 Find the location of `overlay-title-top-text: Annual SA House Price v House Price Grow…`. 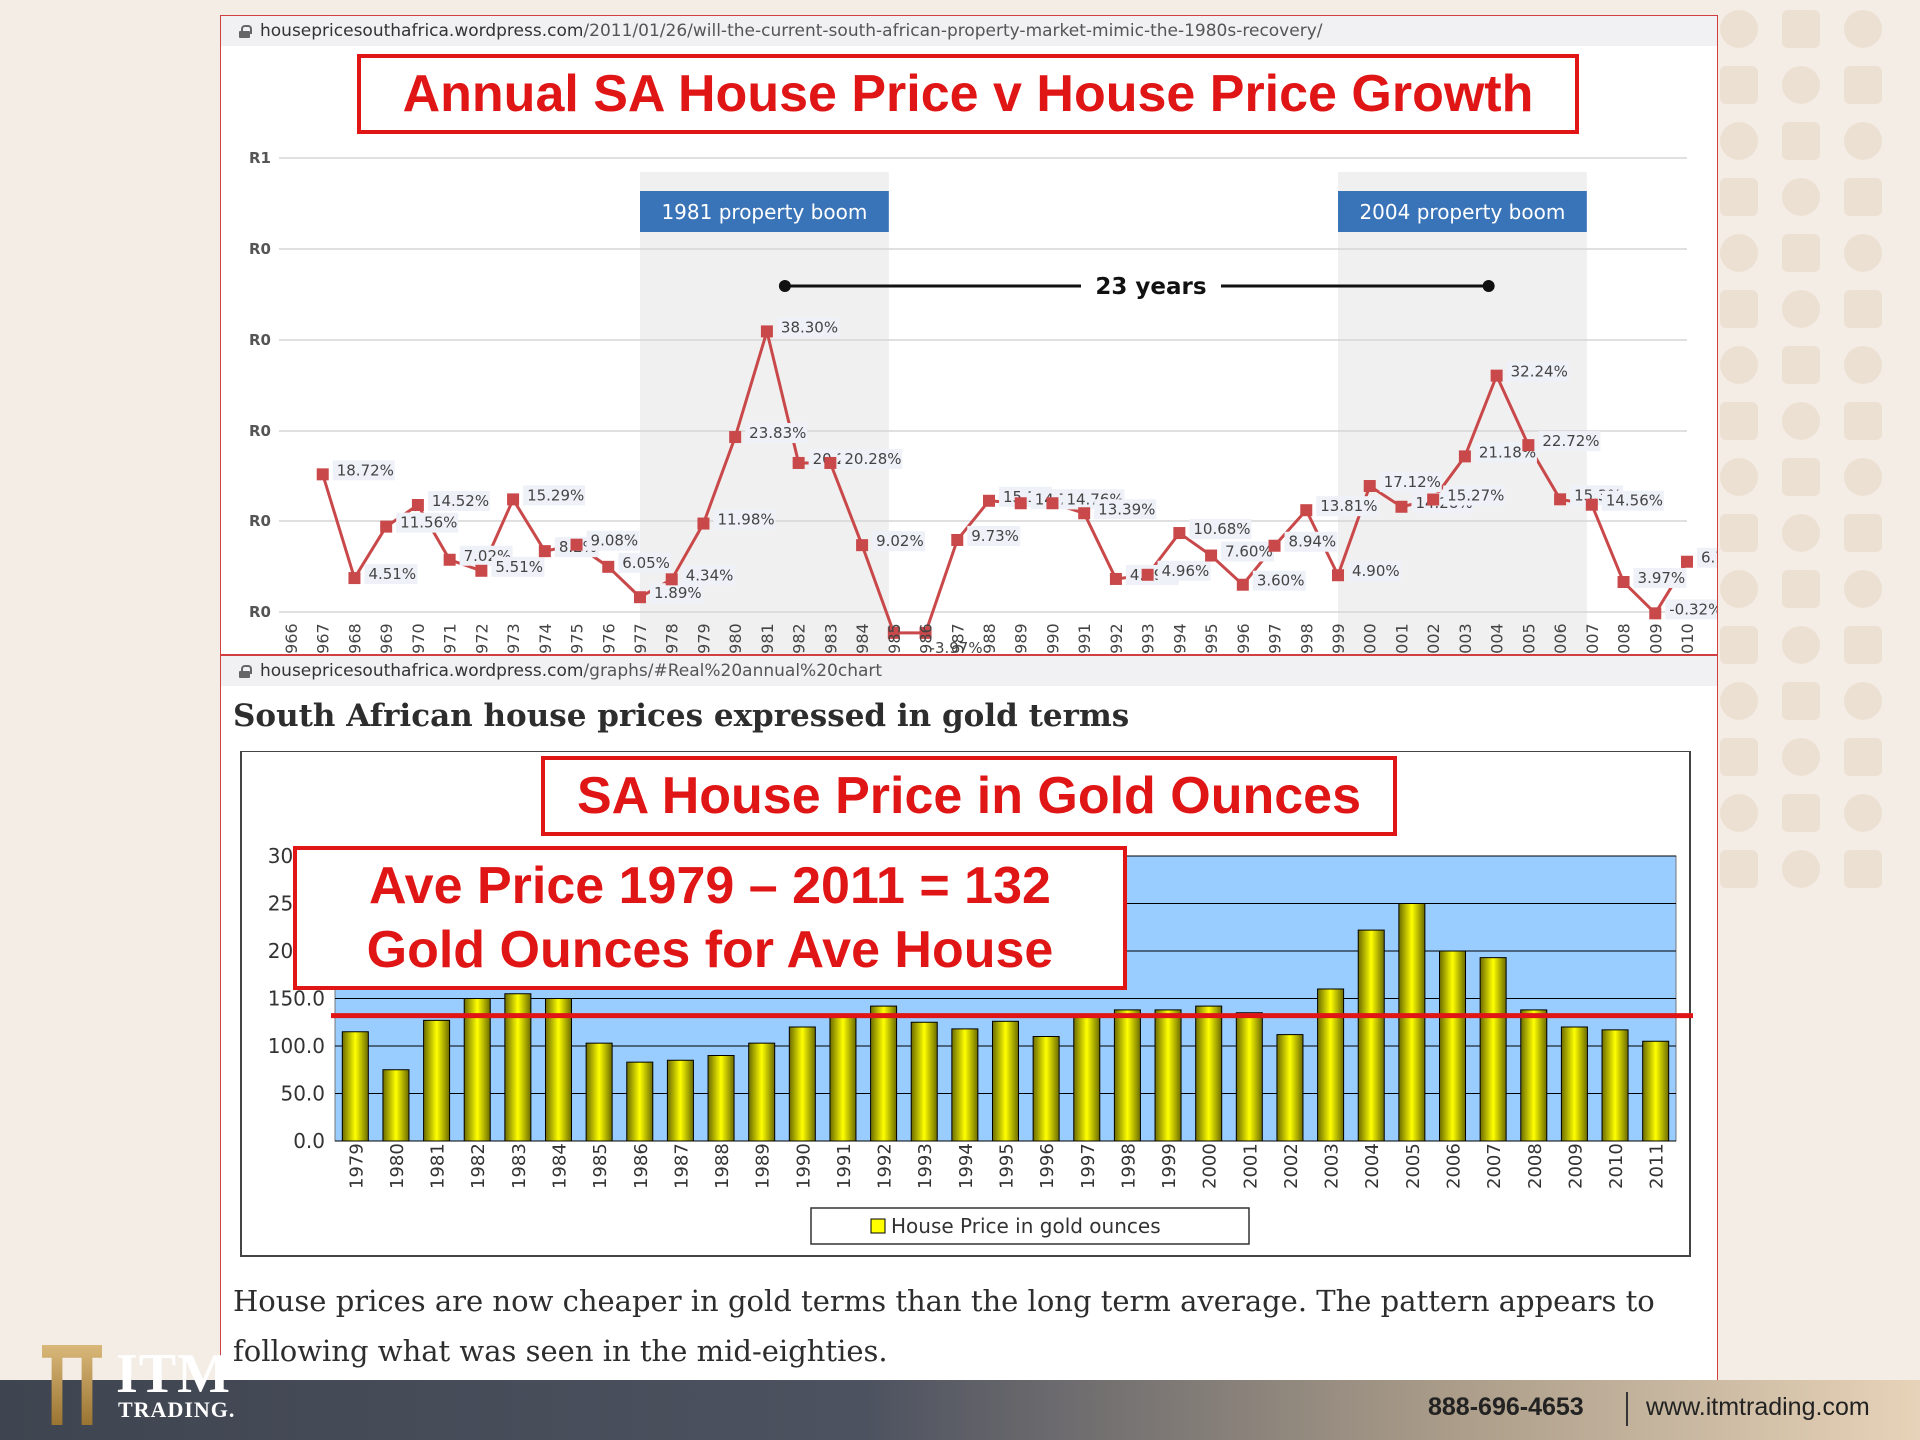

overlay-title-top-text: Annual SA House Price v House Price Grow… is located at coordinates (968, 94).